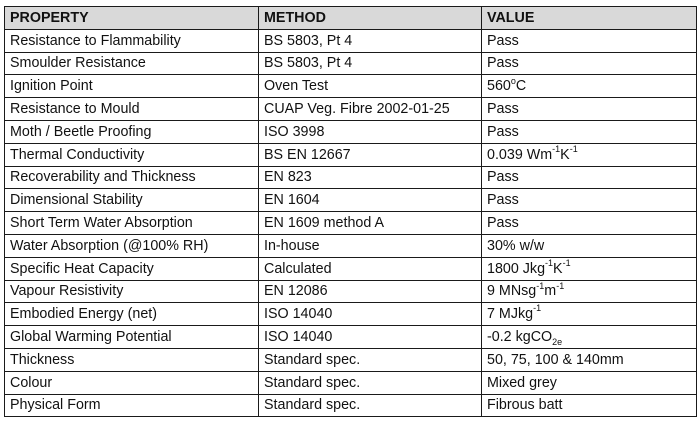 The height and width of the screenshot is (445, 700). I want to click on value-cell: 0.039 Wm-1K-1, so click(589, 154).